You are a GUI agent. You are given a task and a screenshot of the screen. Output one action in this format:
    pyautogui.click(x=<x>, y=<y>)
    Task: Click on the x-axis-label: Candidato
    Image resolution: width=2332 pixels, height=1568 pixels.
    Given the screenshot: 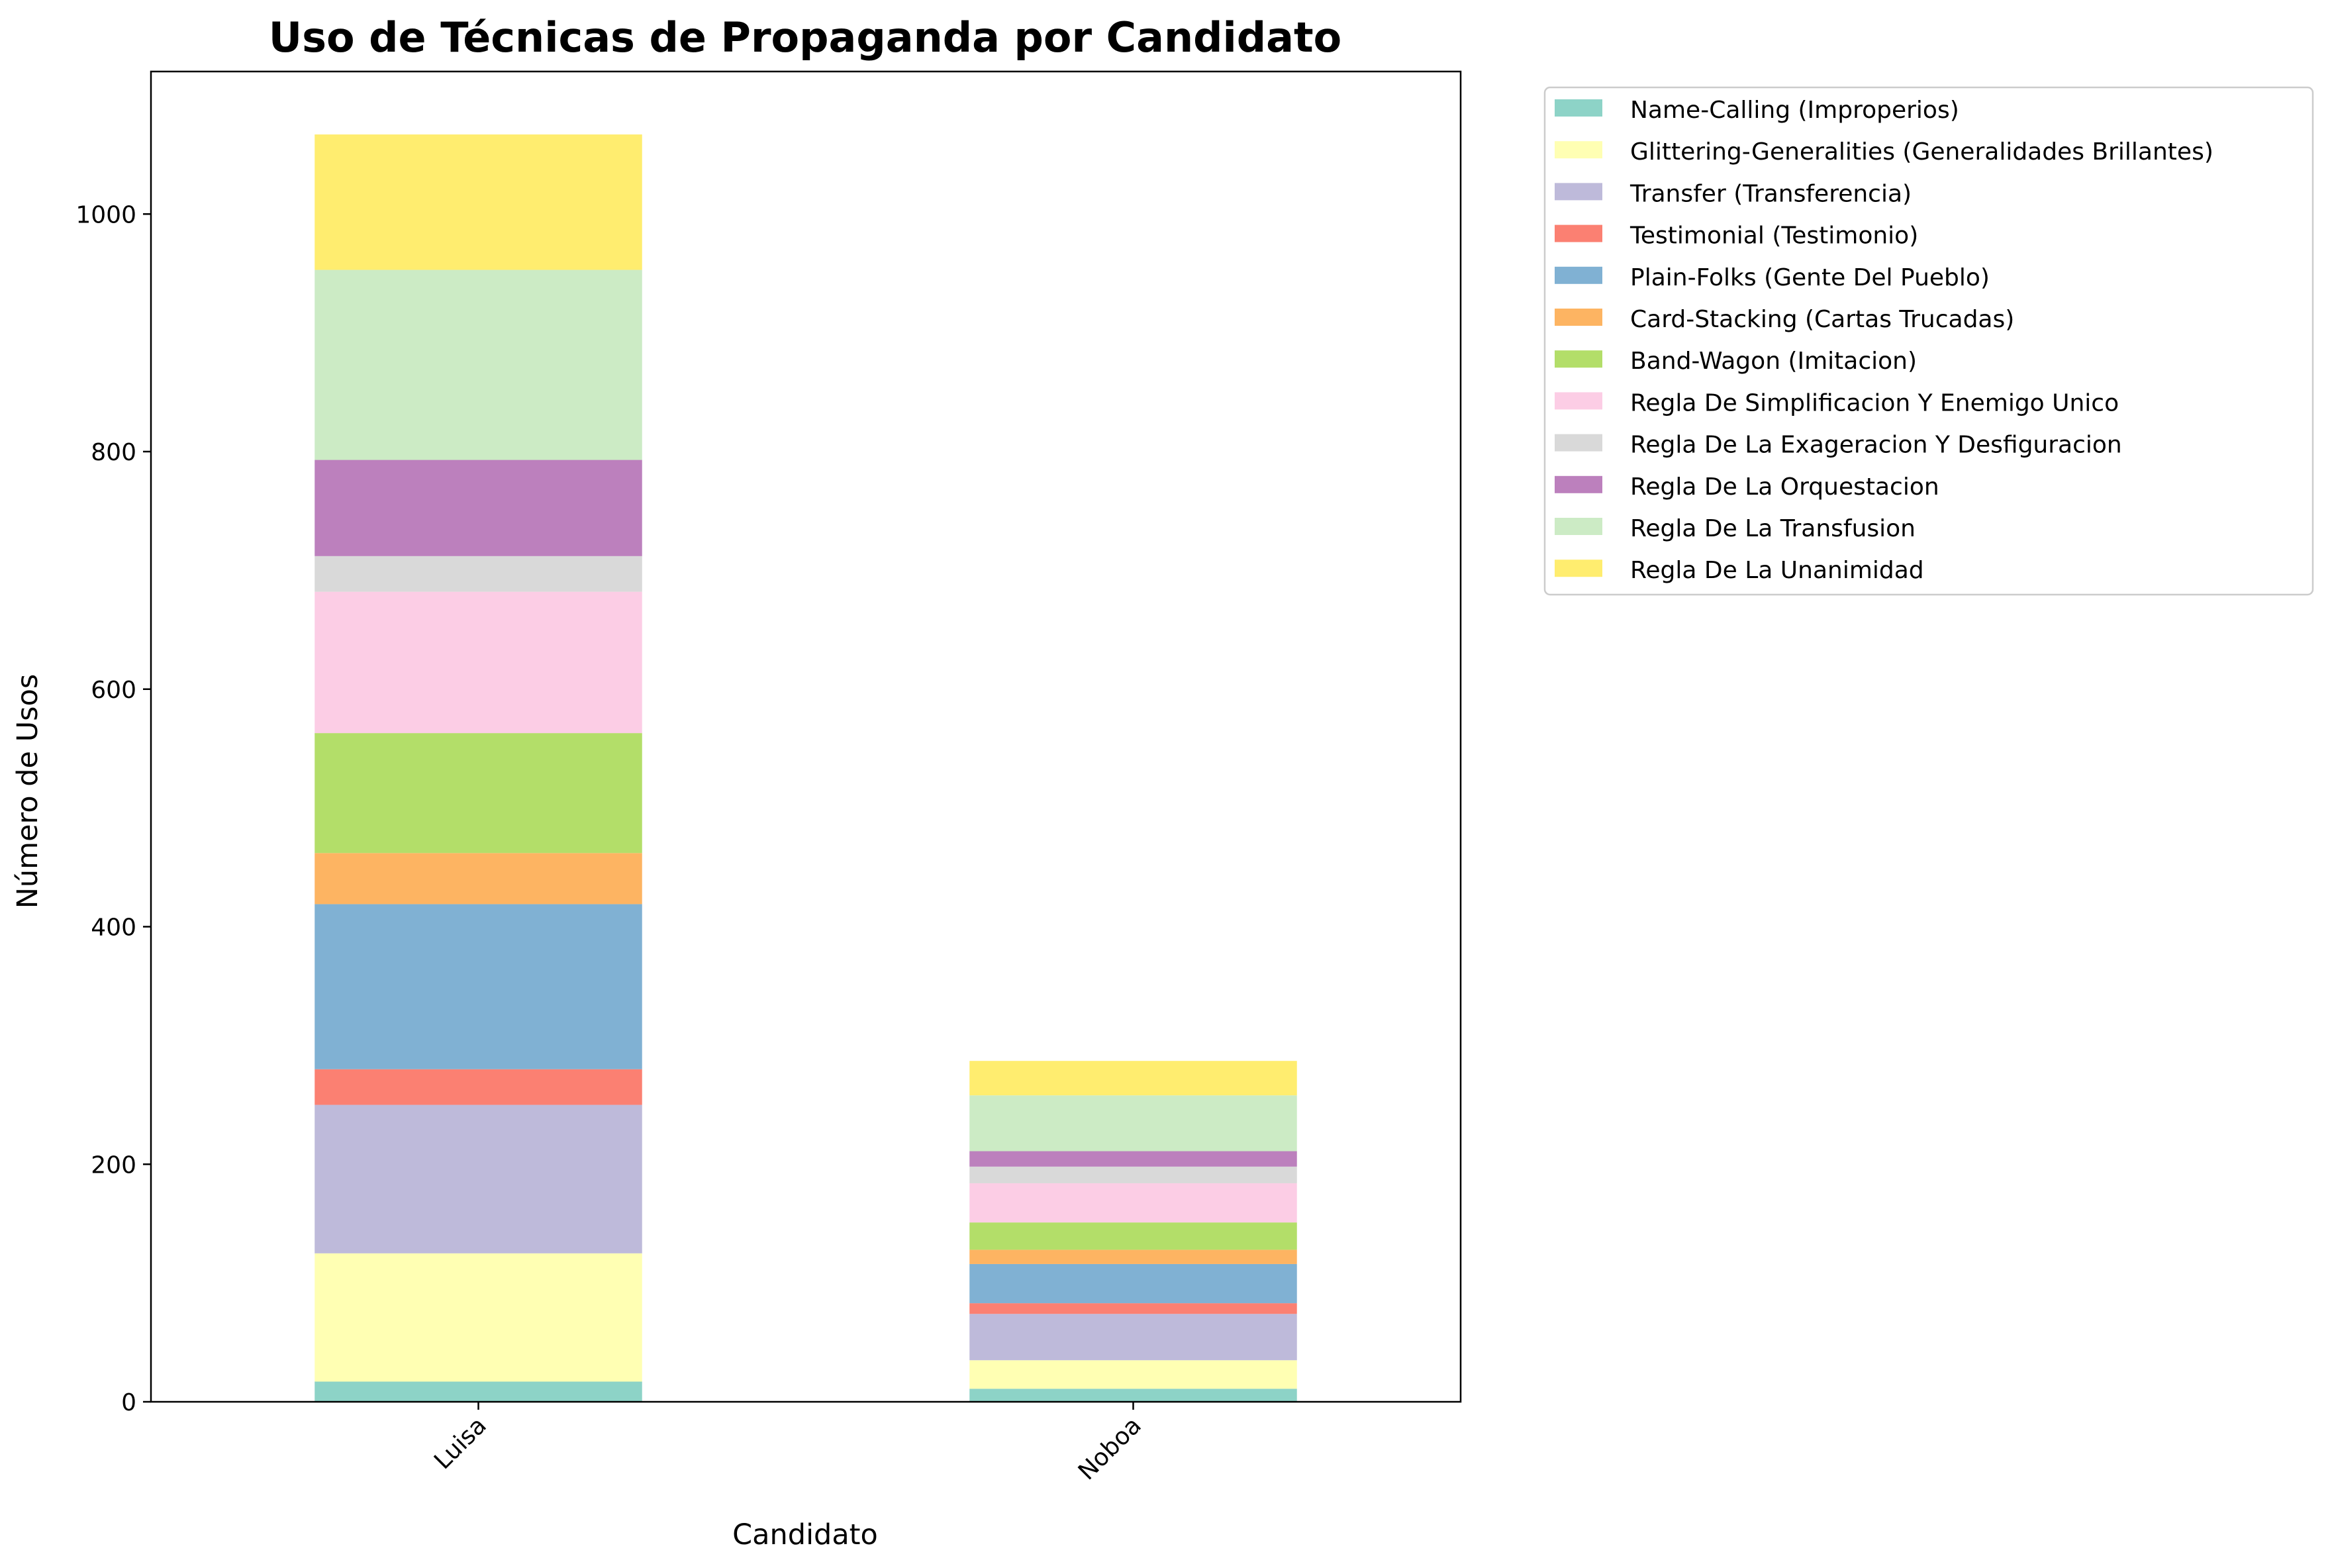 What is the action you would take?
    pyautogui.click(x=805, y=1534)
    